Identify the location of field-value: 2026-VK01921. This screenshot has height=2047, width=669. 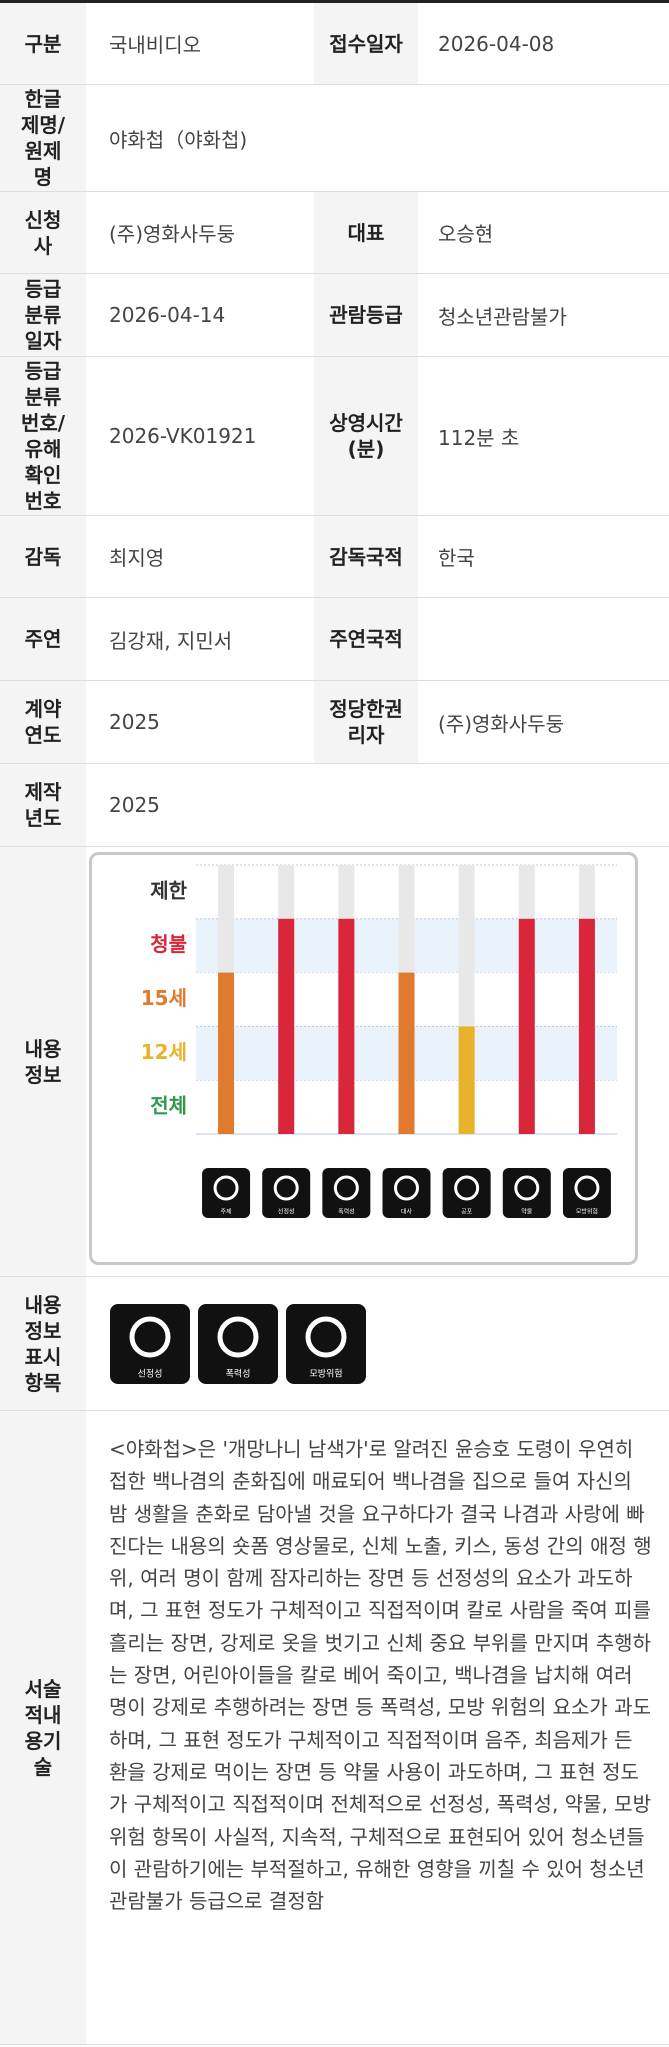
(183, 436).